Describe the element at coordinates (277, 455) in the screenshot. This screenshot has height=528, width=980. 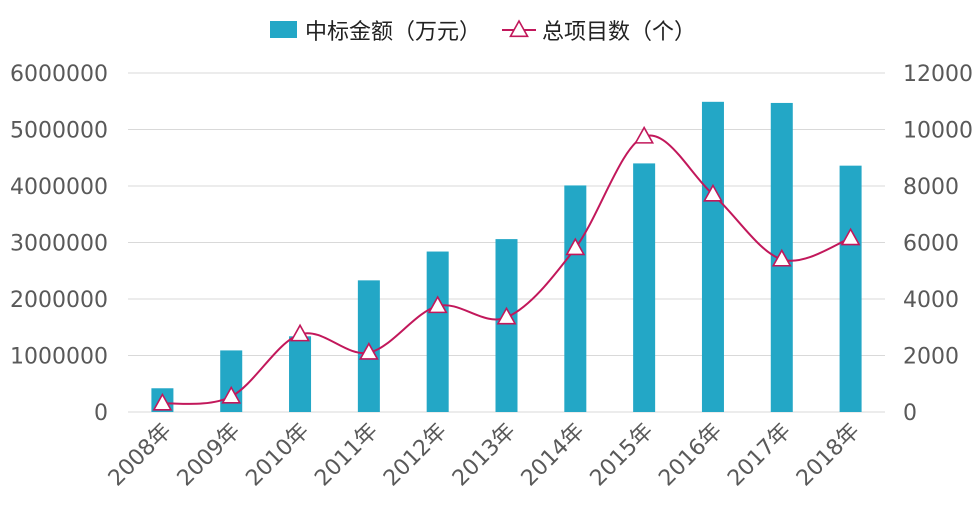
I see `x-tick-label: 2010年` at that location.